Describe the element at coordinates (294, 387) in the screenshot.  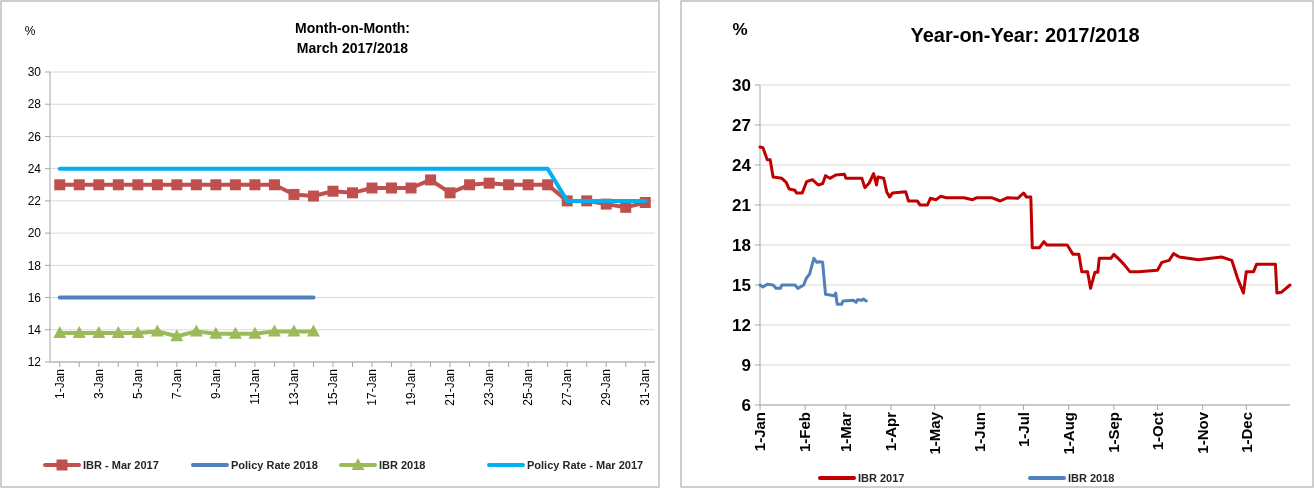
I see `x-tick-label: 13-Jan` at that location.